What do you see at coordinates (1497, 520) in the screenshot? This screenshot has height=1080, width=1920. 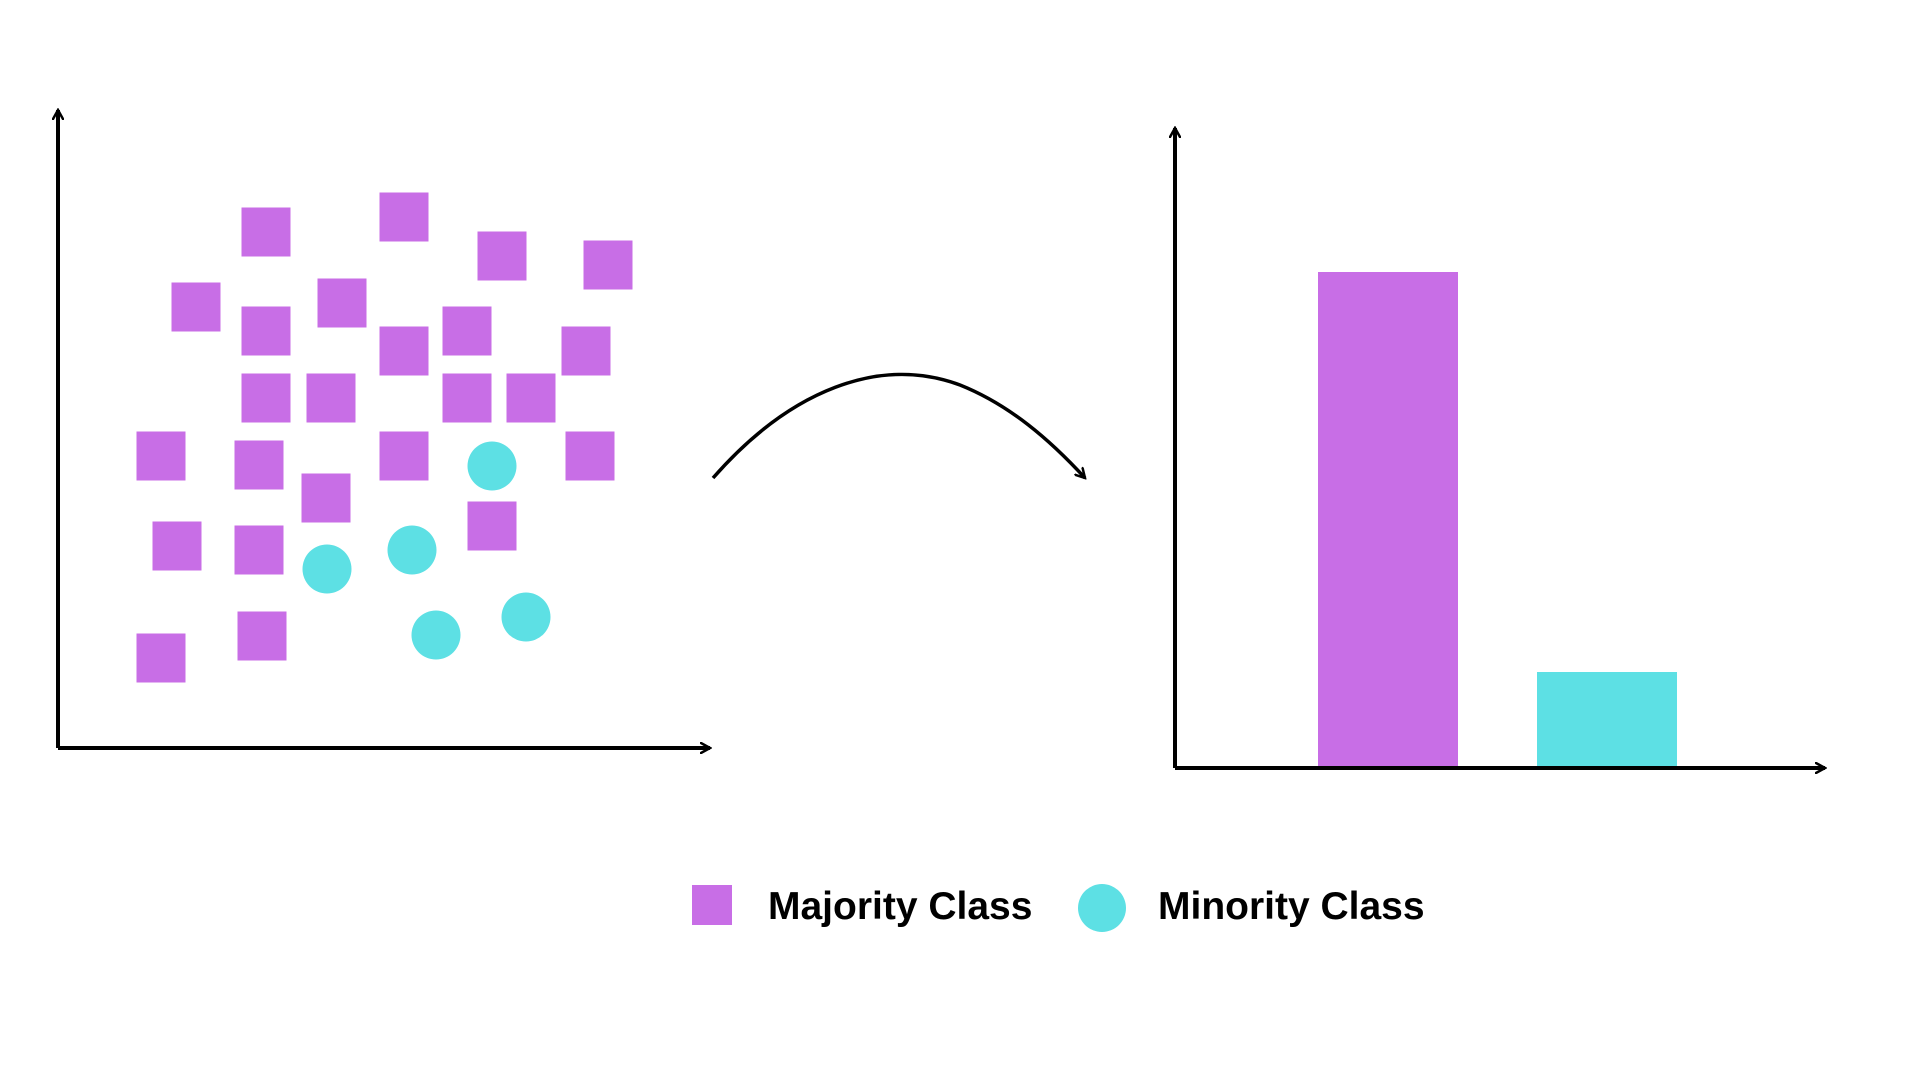 I see `bar-series` at bounding box center [1497, 520].